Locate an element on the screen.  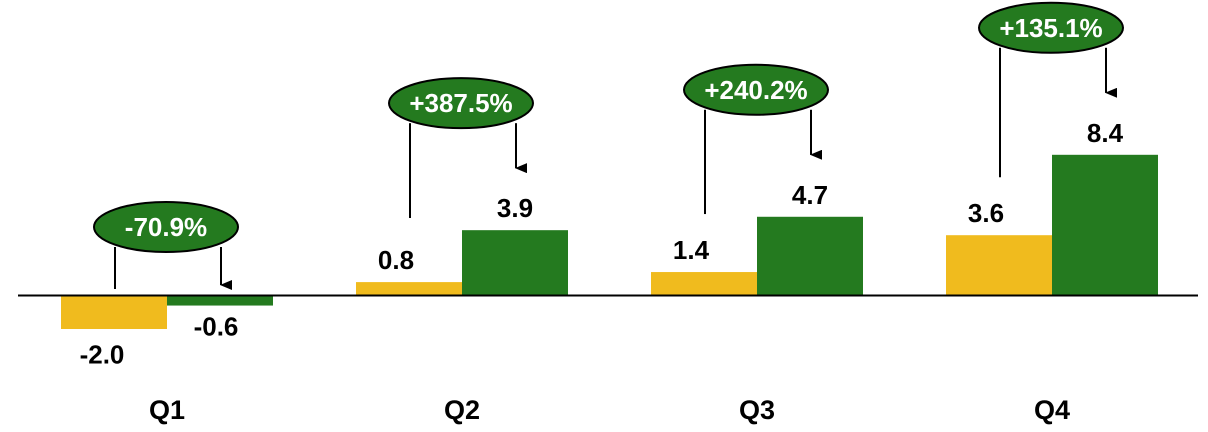
value-label-q3-s1: 1.4 is located at coordinates (691, 250).